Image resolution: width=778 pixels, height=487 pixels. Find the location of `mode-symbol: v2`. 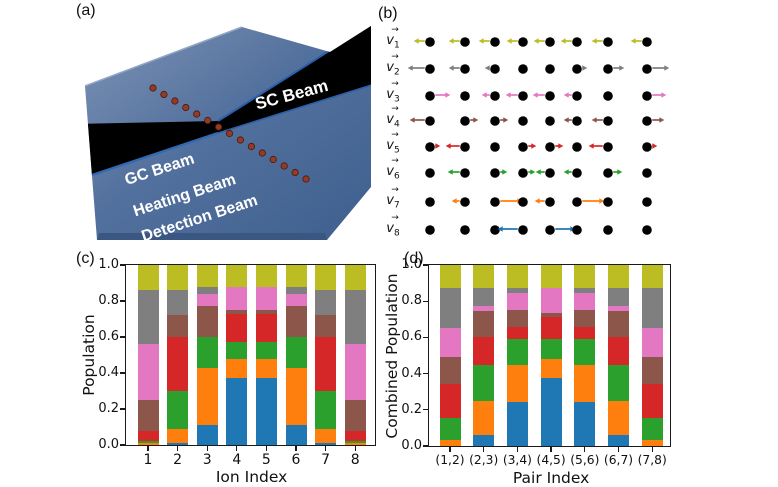

mode-symbol: v2 is located at coordinates (393, 69).